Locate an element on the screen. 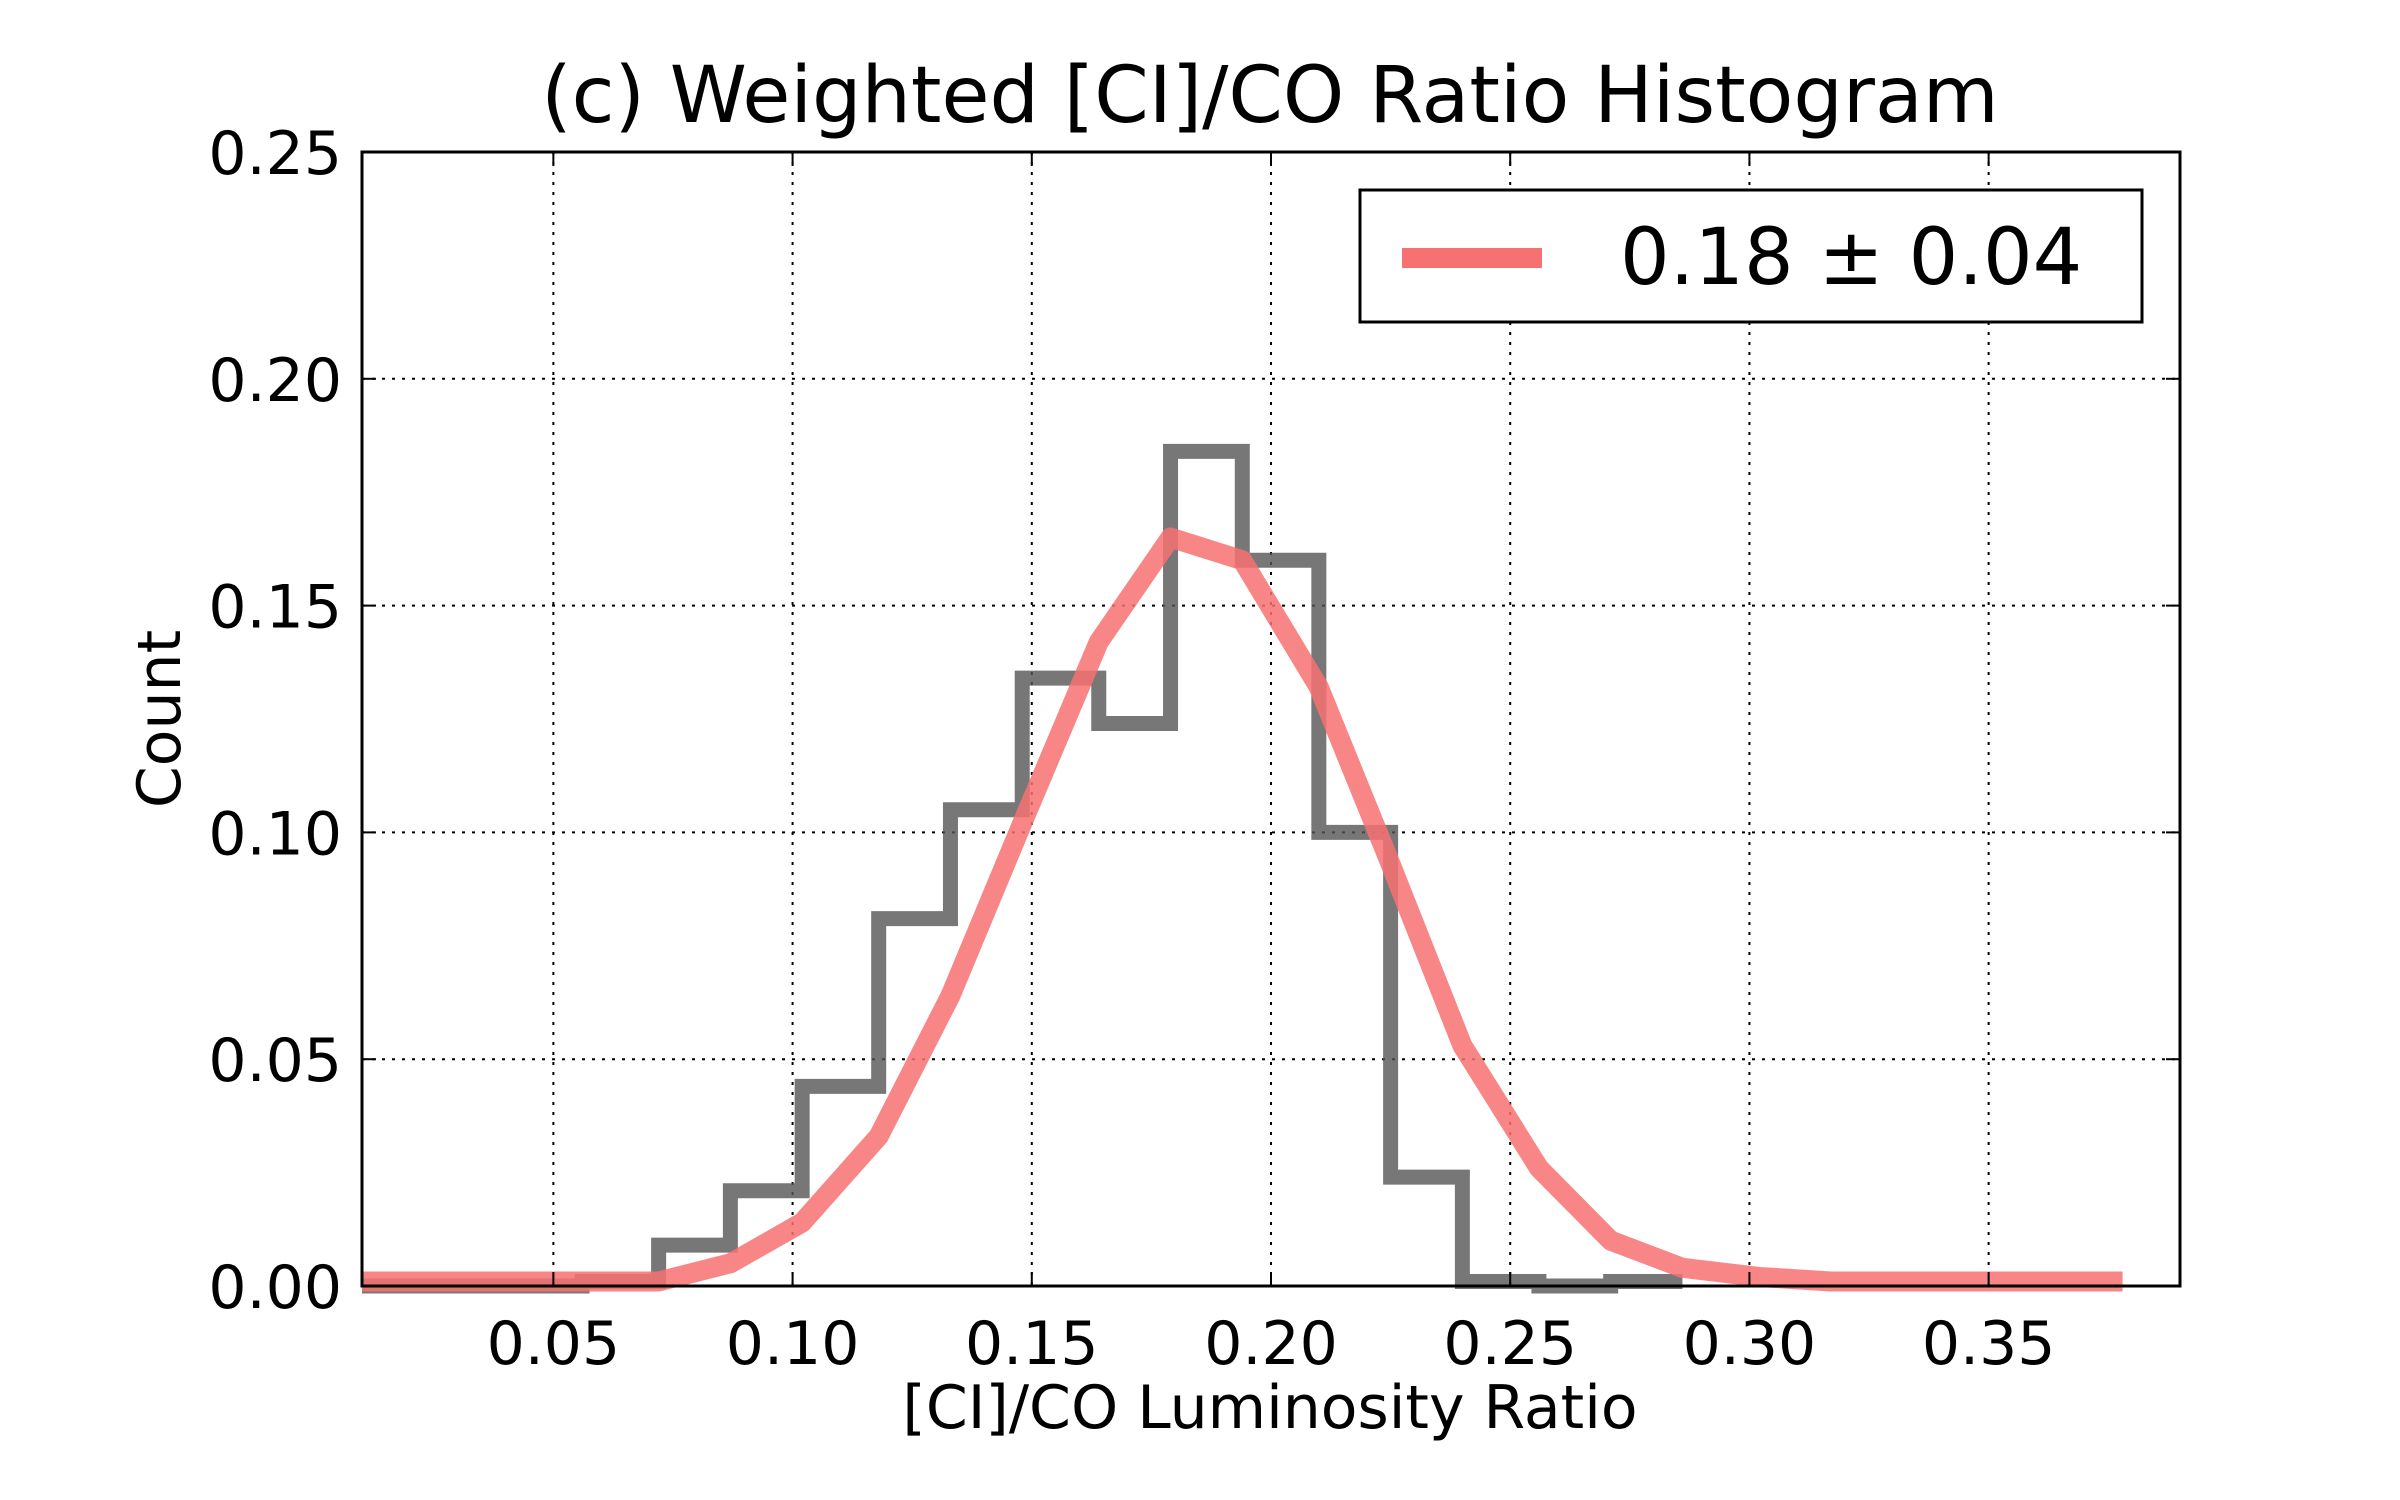  x-tick-label: 0.15 is located at coordinates (1032, 1344).